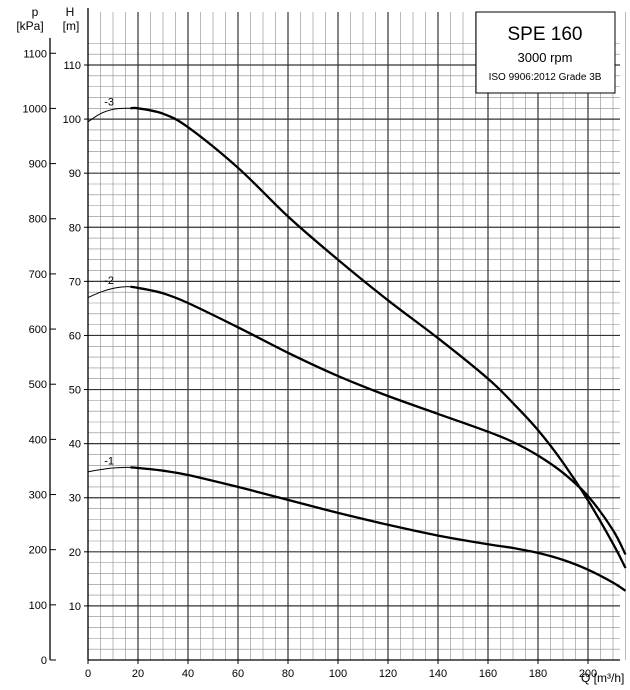 This screenshot has width=630, height=690. What do you see at coordinates (38, 165) in the screenshot?
I see `p-tick-label: 900` at bounding box center [38, 165].